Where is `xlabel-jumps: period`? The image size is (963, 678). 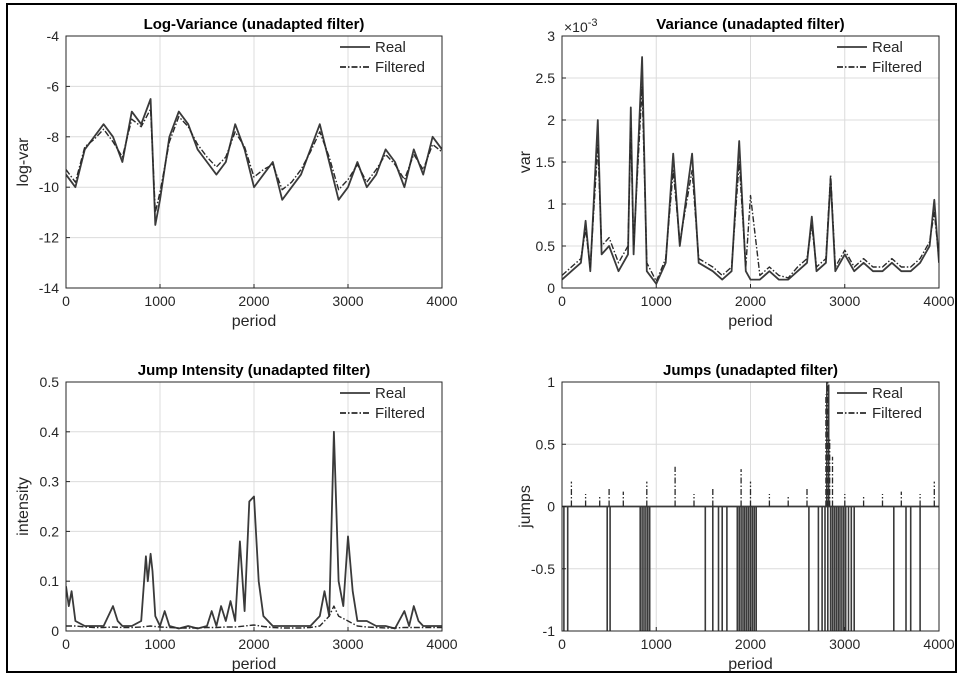 xlabel-jumps: period is located at coordinates (750, 663).